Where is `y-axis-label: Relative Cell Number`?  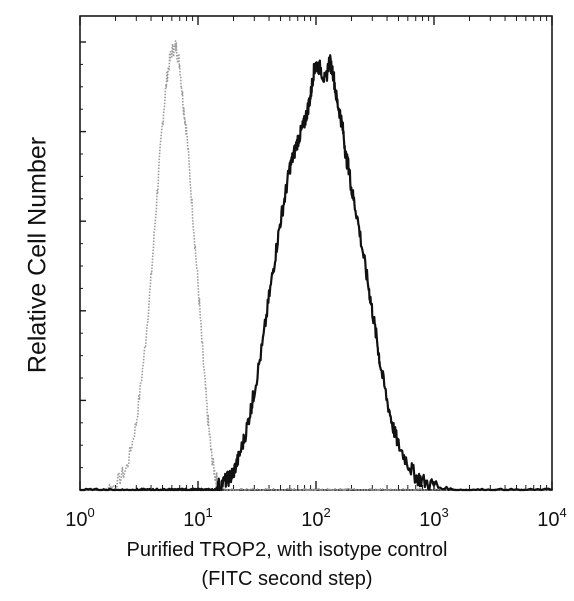 y-axis-label: Relative Cell Number is located at coordinates (37, 255).